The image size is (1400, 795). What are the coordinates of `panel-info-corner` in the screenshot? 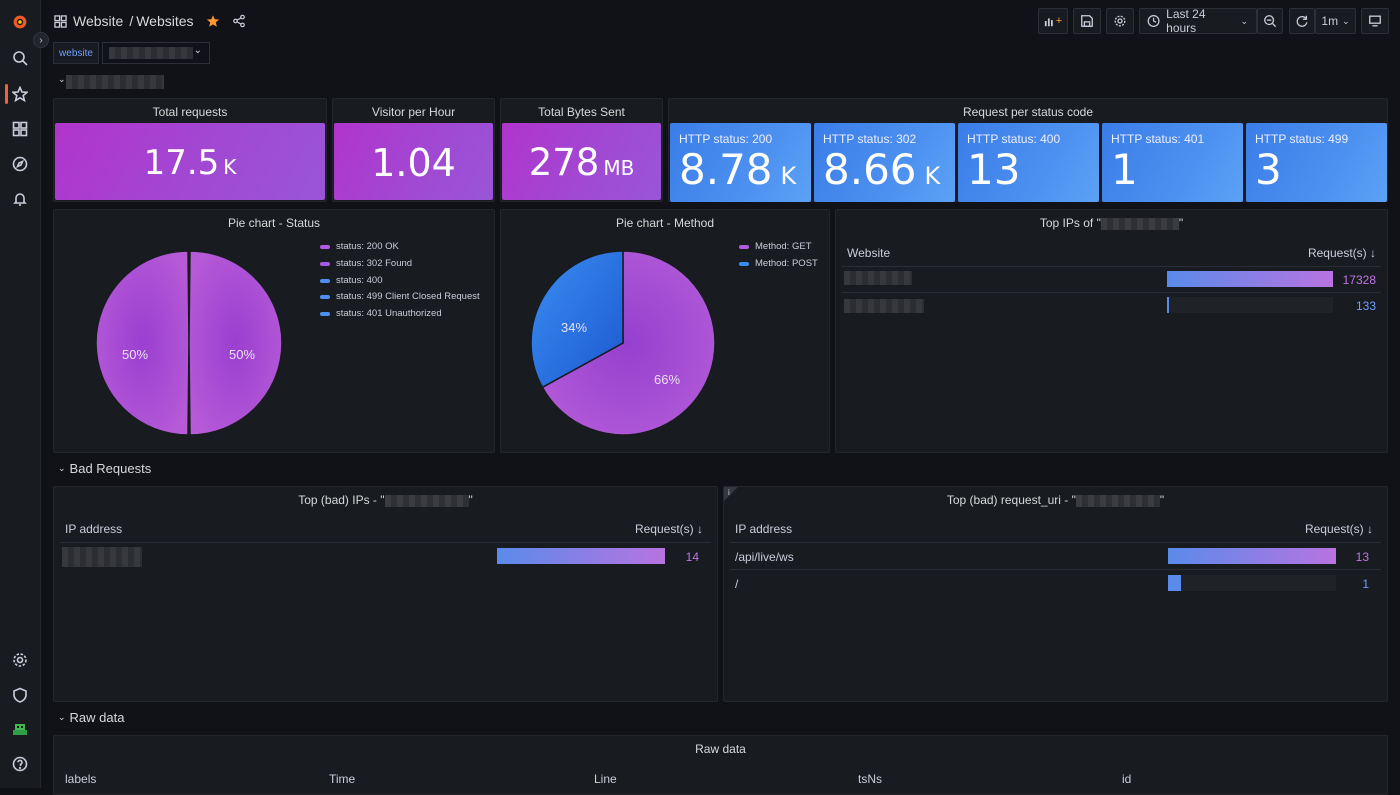 It's located at (731, 494).